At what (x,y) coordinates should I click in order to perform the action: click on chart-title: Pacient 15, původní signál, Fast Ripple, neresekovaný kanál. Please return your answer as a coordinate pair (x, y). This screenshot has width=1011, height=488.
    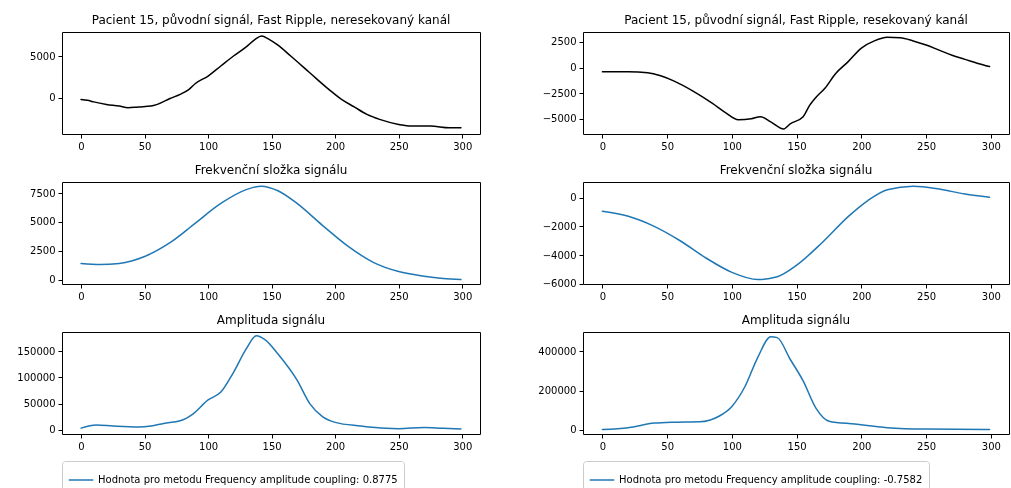
    Looking at the image, I should click on (271, 20).